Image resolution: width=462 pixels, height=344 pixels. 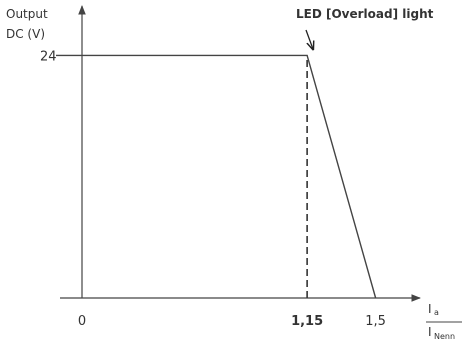 I want to click on y-axis-label: Output DC (V), so click(x=27, y=24).